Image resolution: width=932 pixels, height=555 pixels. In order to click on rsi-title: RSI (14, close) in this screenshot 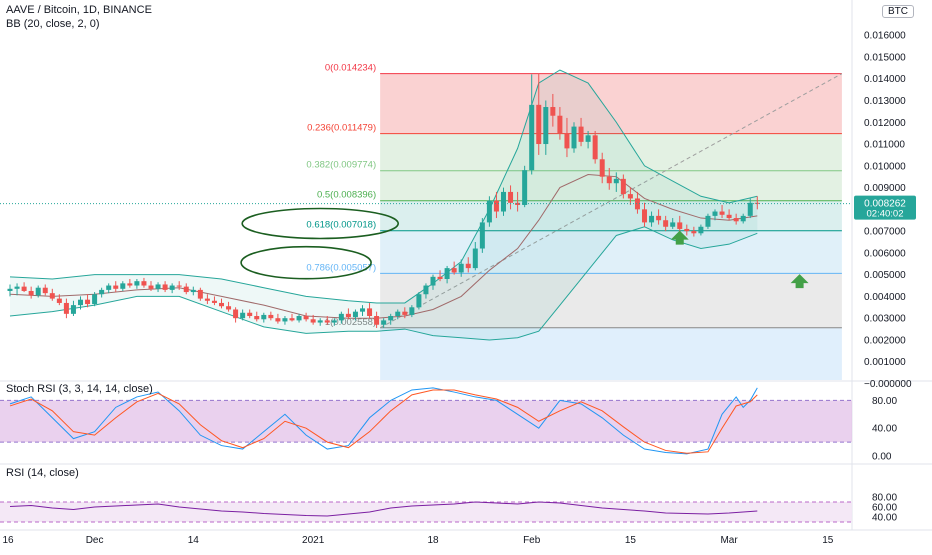, I will do `click(42, 473)`.